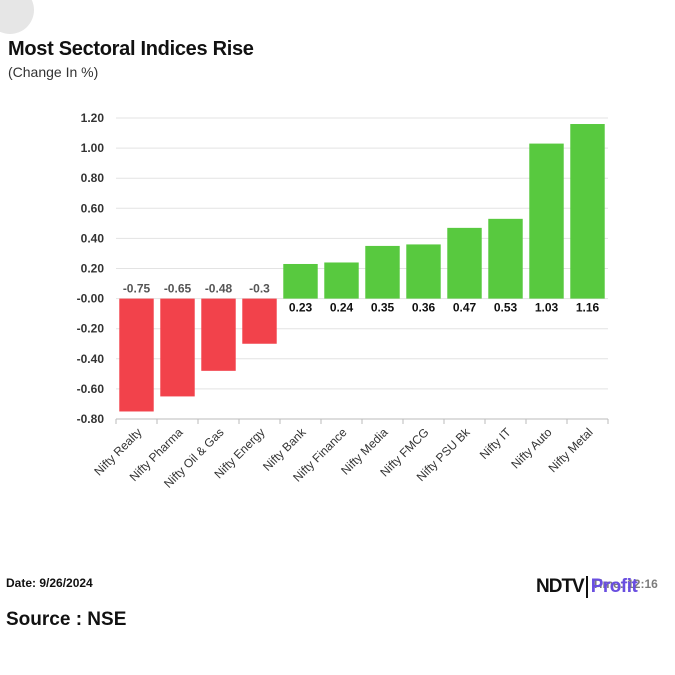 This screenshot has height=675, width=675. I want to click on data-label: 0.36, so click(424, 308).